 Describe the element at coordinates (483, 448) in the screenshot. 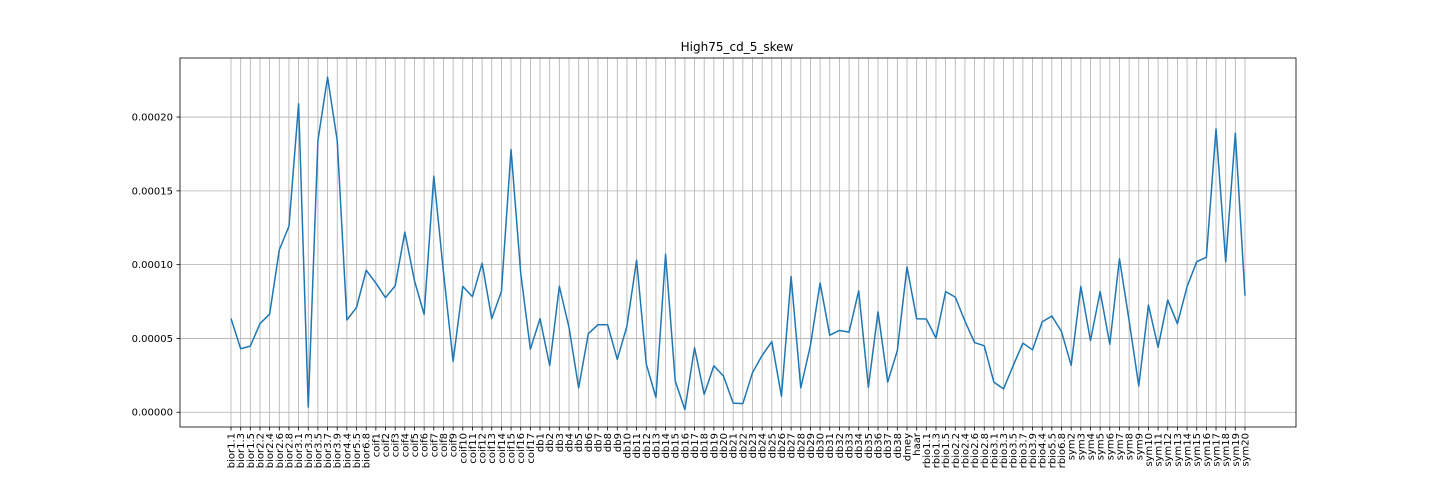

I see `x-tick-label: coif12` at that location.